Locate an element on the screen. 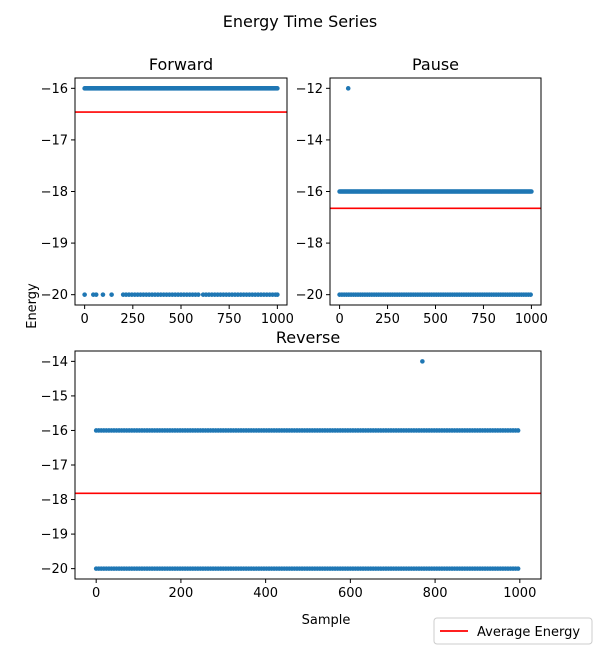 The image size is (600, 654). pause-x-tick-label: 750 is located at coordinates (483, 319).